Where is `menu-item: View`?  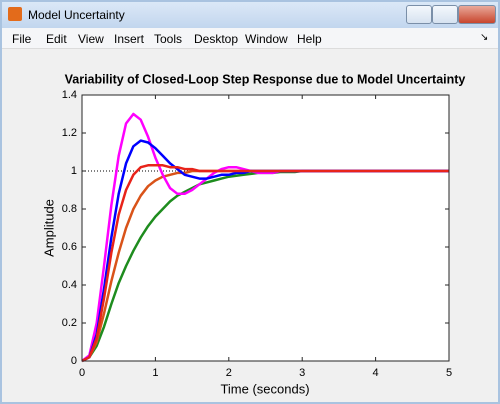
menu-item: View is located at coordinates (91, 39).